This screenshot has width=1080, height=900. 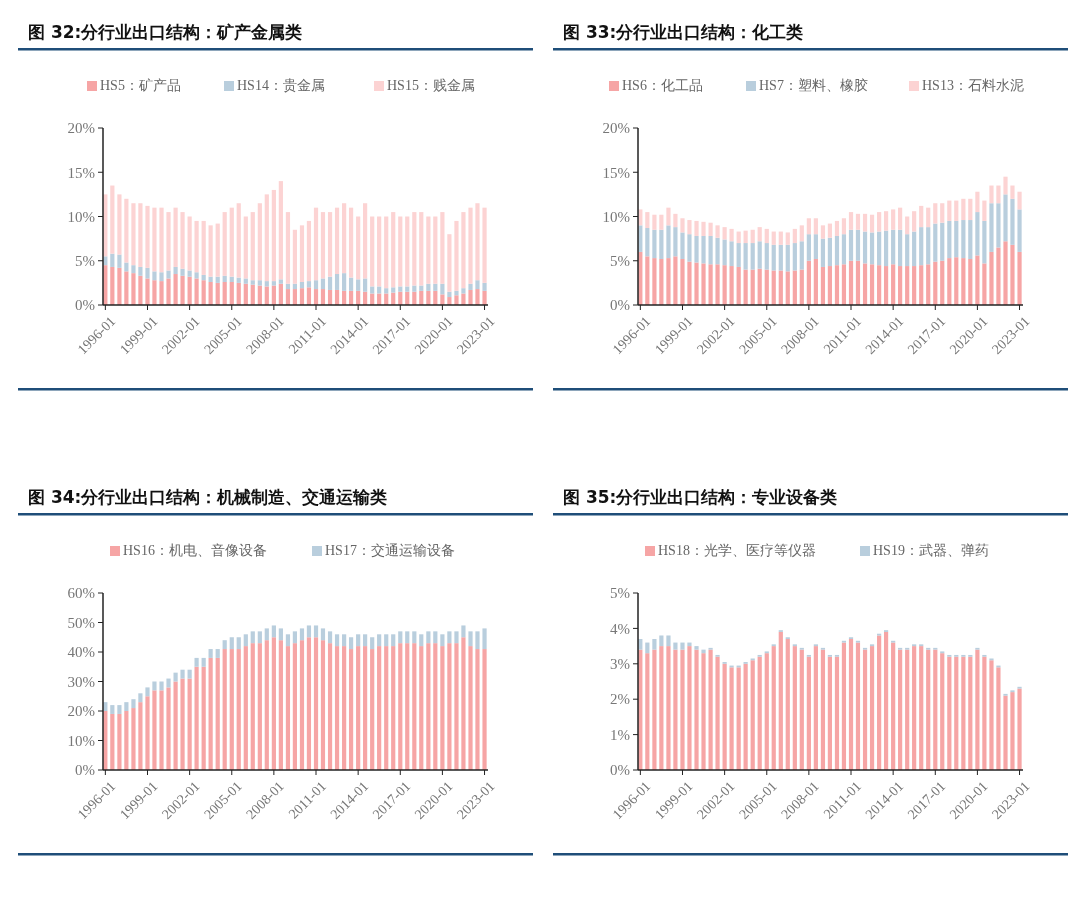 I want to click on legend-label: HS7：塑料、橡胶, so click(x=813, y=85).